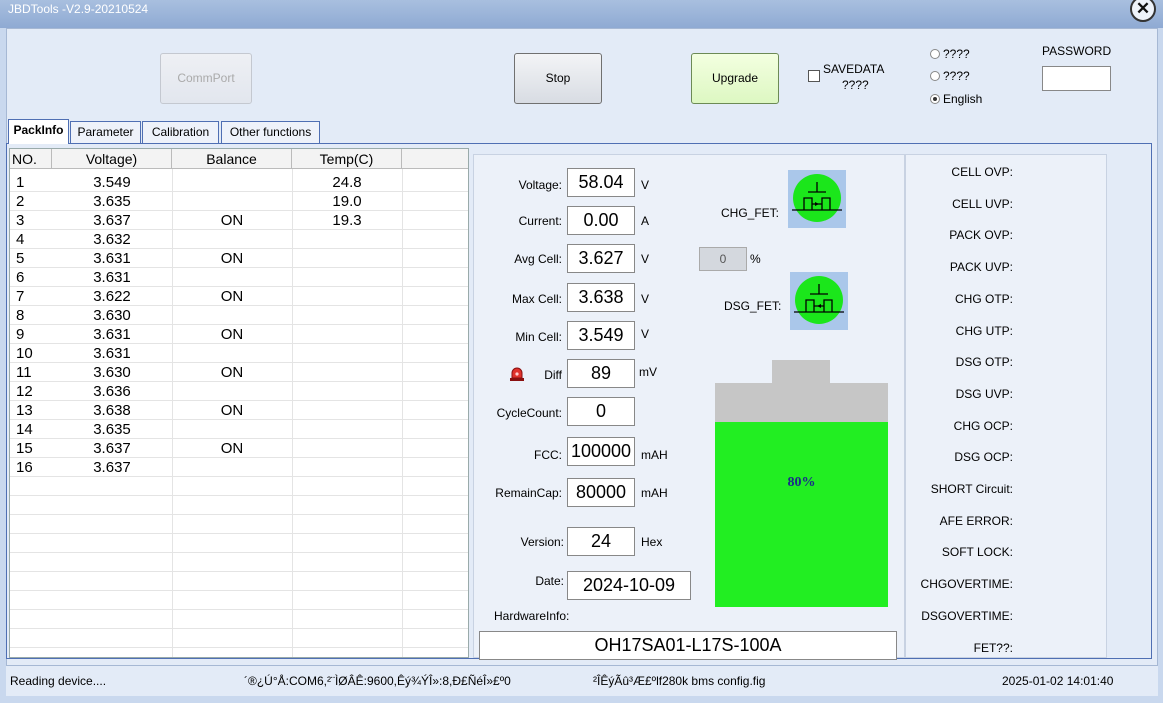  Describe the element at coordinates (239, 372) in the screenshot. I see `table-row: 11 3.630 ON` at that location.